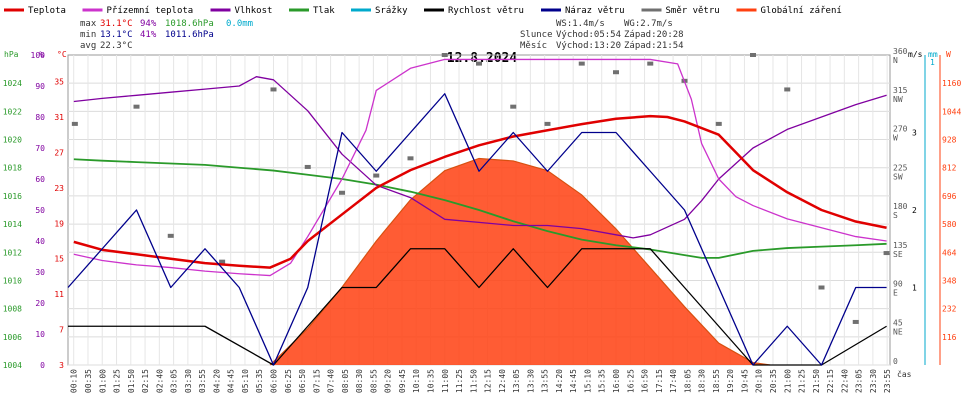 This screenshot has width=966, height=400. What do you see at coordinates (473, 381) in the screenshot?
I see `x-tick-28: 11:50` at bounding box center [473, 381].